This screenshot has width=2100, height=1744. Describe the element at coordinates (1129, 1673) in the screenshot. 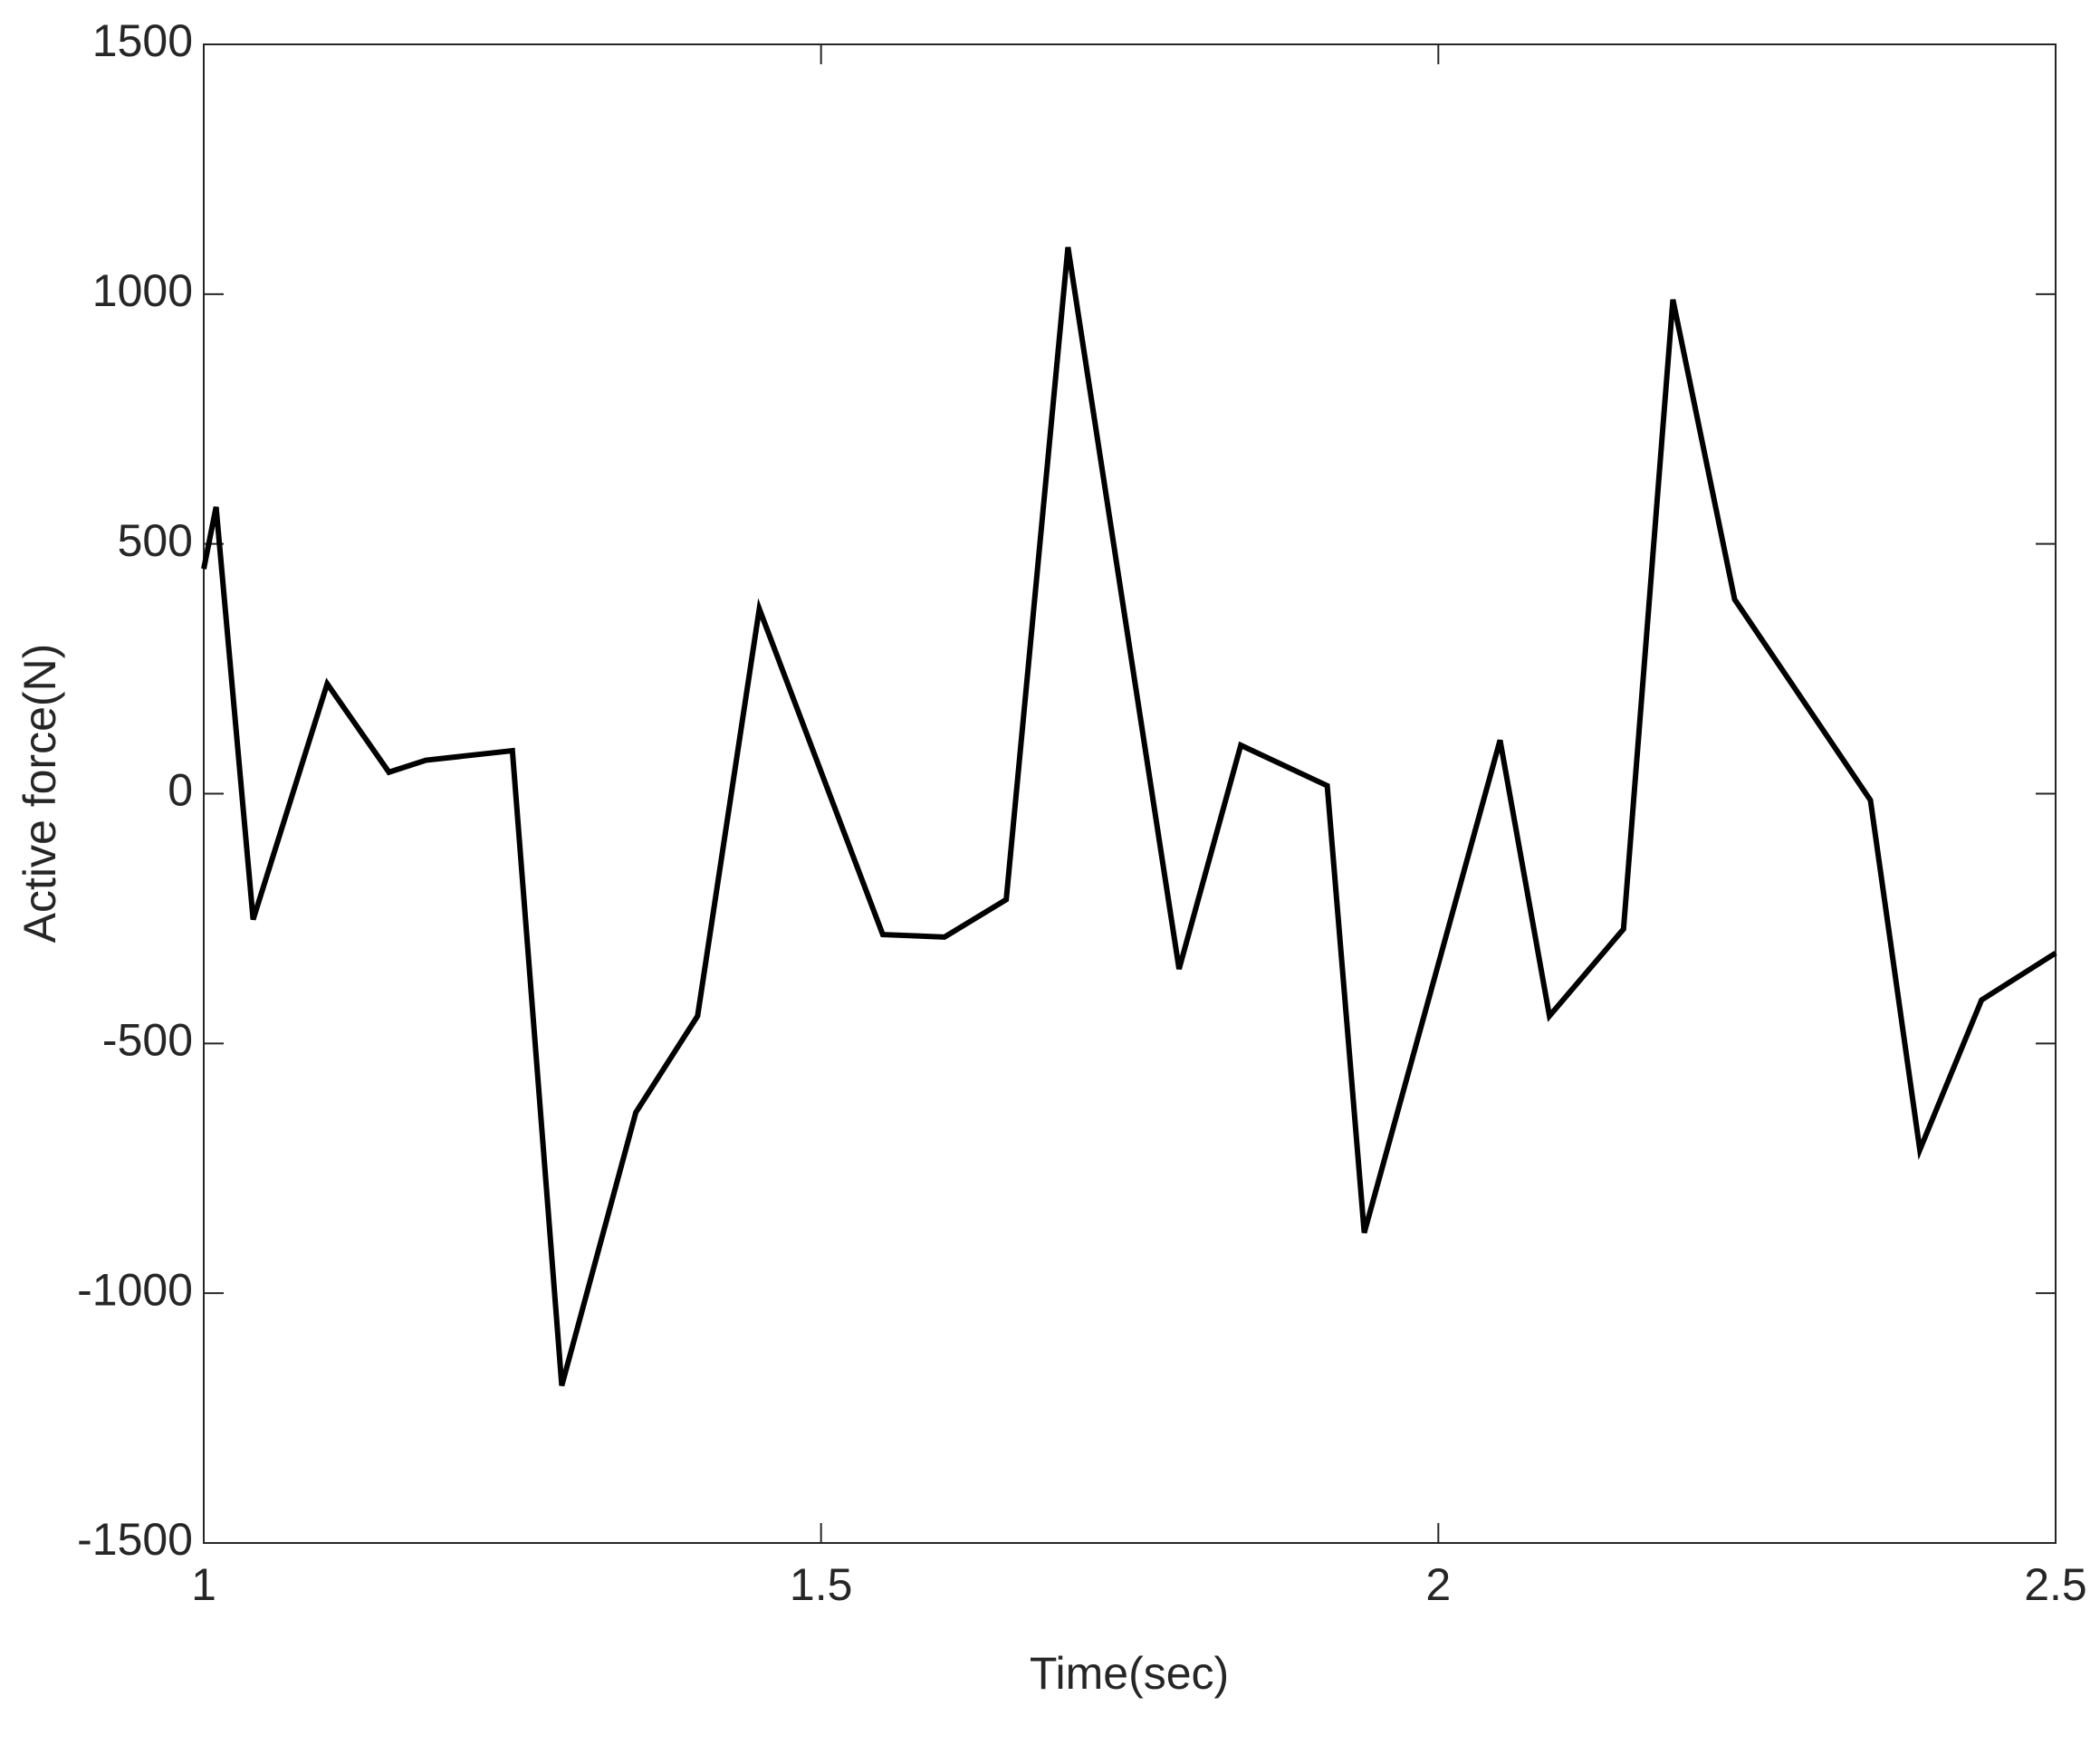

I see `x-axis-label: Time(sec)` at that location.